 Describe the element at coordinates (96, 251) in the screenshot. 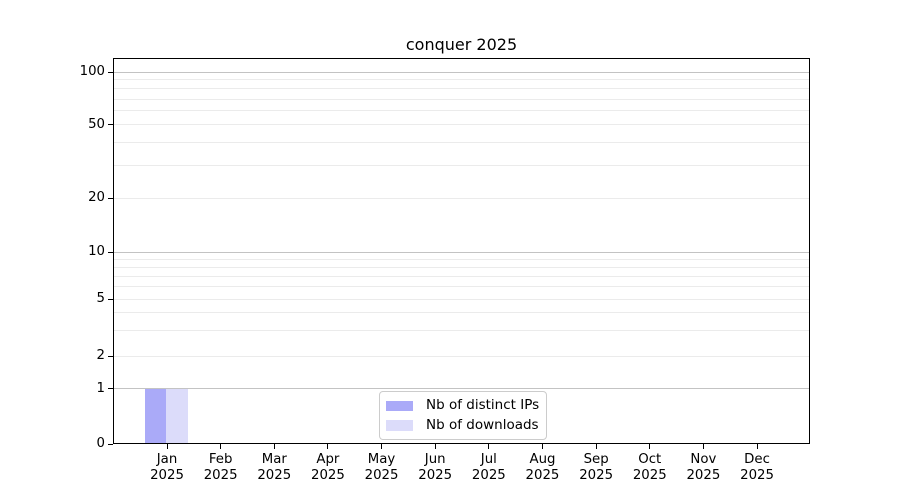

I see `y-axis-tick-label: 10` at that location.